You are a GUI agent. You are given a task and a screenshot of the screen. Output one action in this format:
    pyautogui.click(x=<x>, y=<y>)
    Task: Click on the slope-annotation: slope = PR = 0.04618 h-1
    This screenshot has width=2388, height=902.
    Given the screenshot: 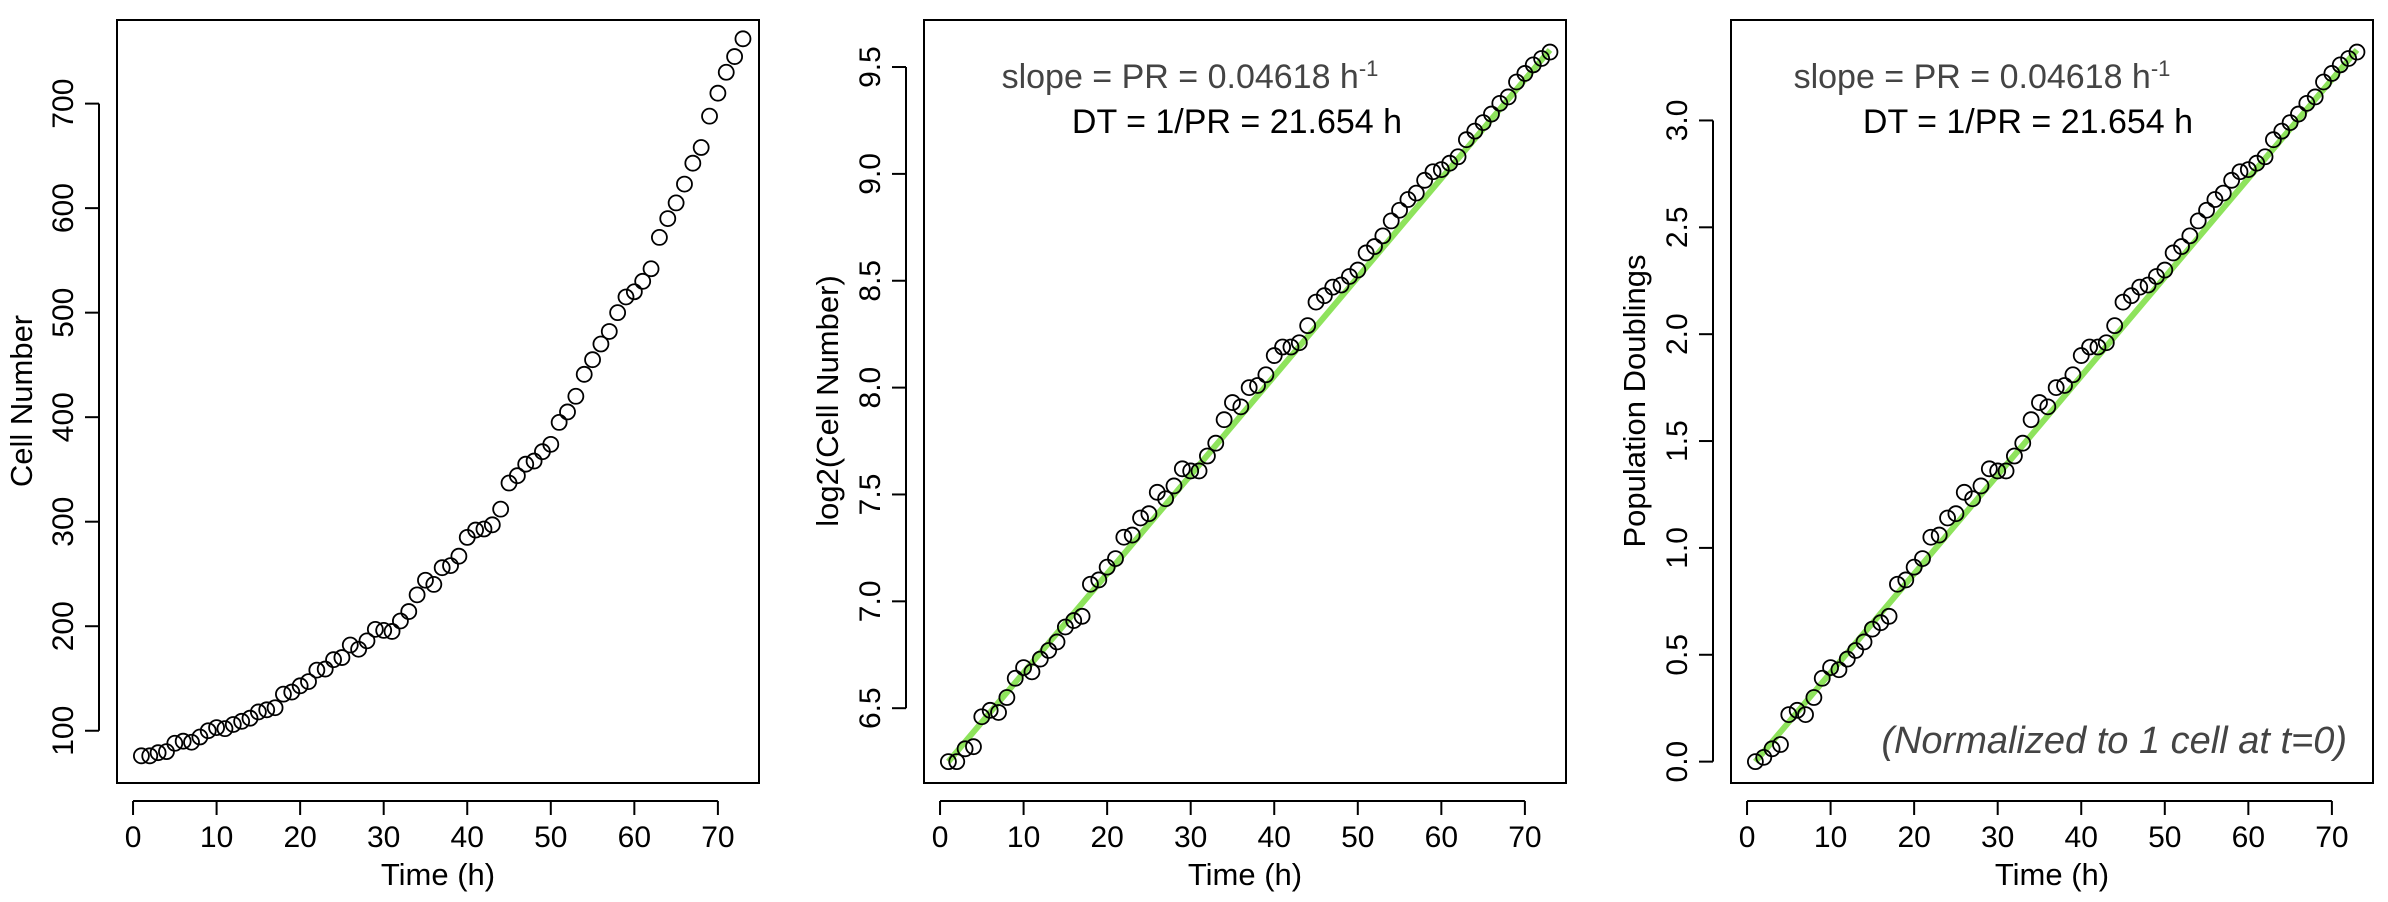 What is the action you would take?
    pyautogui.click(x=1982, y=76)
    